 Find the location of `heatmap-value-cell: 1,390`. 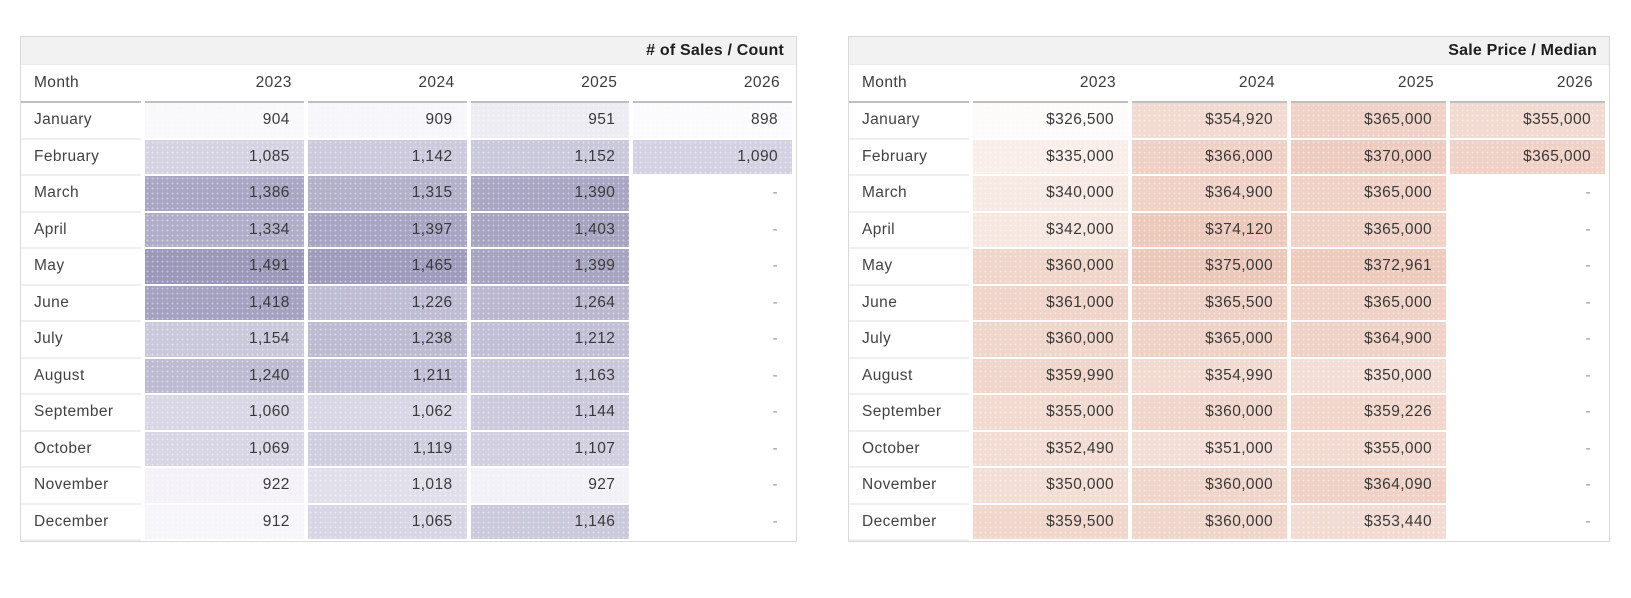

heatmap-value-cell: 1,390 is located at coordinates (549, 194).